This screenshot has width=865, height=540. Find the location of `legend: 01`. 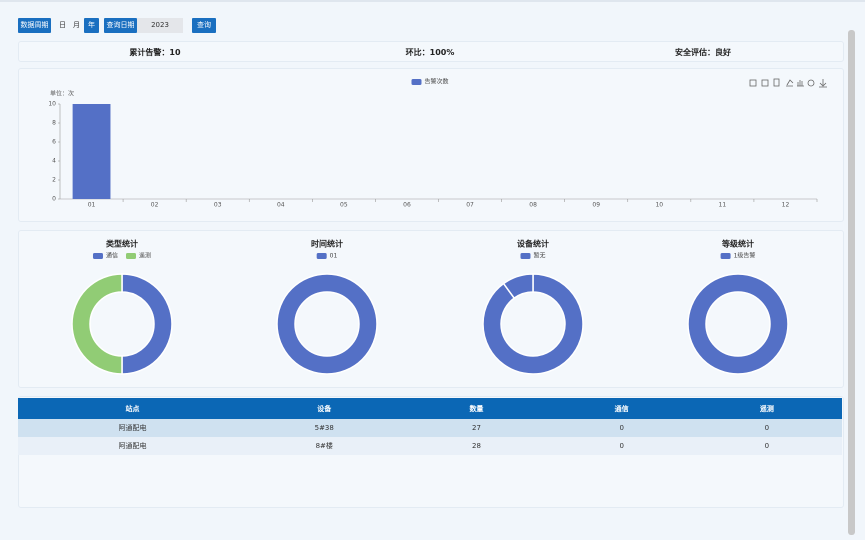

legend: 01 is located at coordinates (327, 256).